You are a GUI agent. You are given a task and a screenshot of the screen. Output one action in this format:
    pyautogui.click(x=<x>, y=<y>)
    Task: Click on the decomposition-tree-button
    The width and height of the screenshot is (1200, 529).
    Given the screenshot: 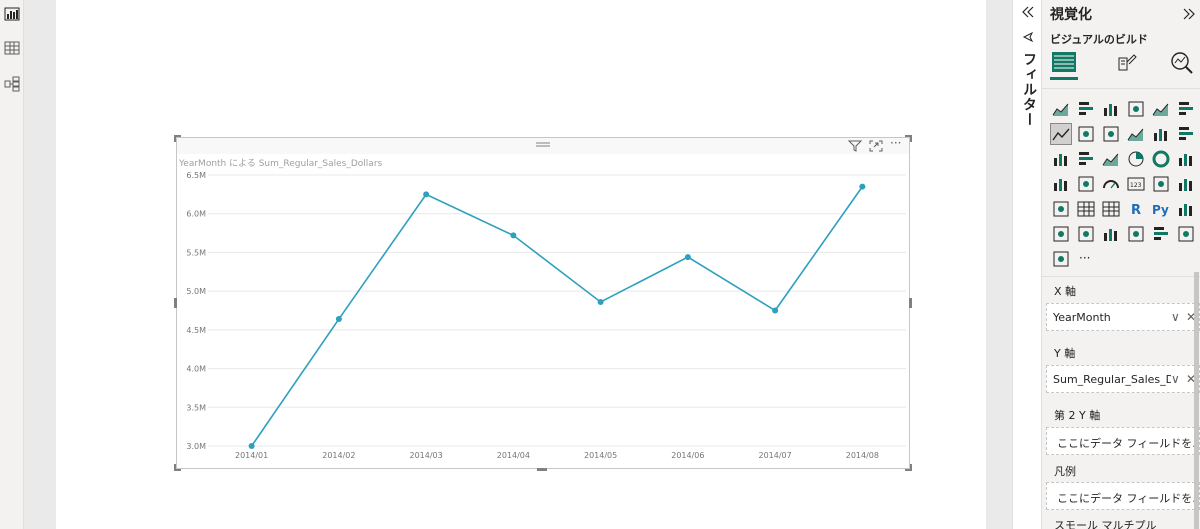 What is the action you would take?
    pyautogui.click(x=1061, y=234)
    